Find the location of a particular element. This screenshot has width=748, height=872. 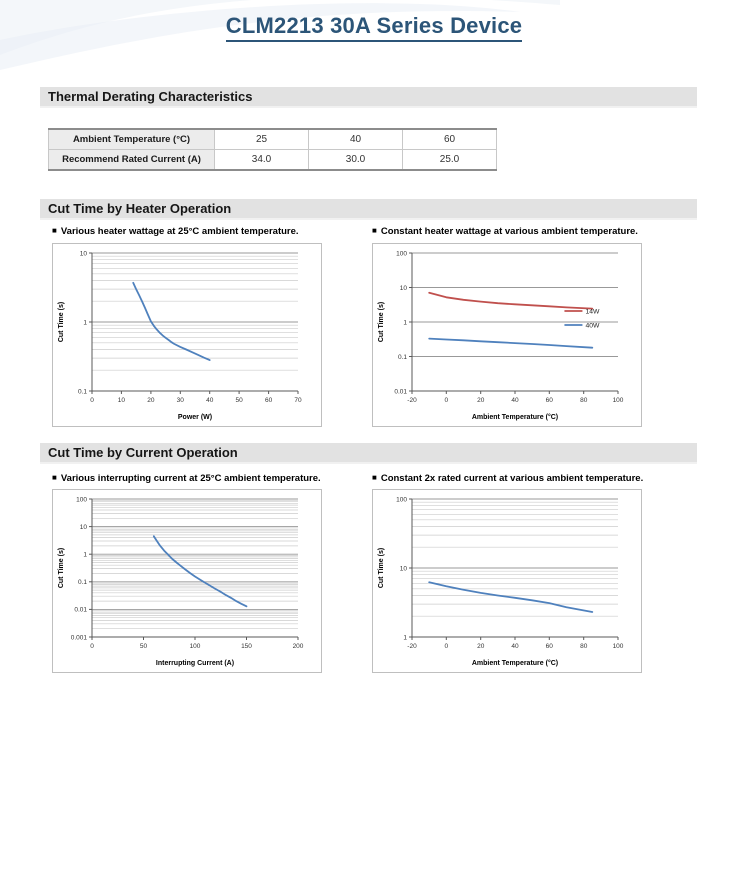

table-cell: 25 is located at coordinates (261, 139).